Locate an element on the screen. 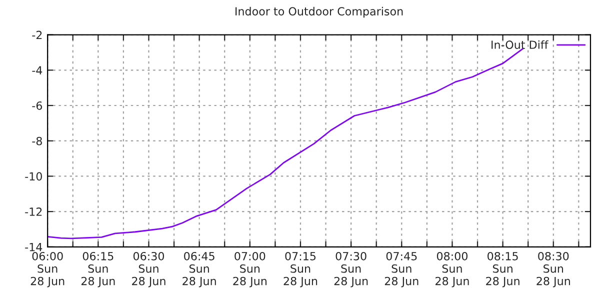 Image resolution: width=610 pixels, height=300 pixels. x-tick-label: 08:30 Sun 28 Jun is located at coordinates (553, 270).